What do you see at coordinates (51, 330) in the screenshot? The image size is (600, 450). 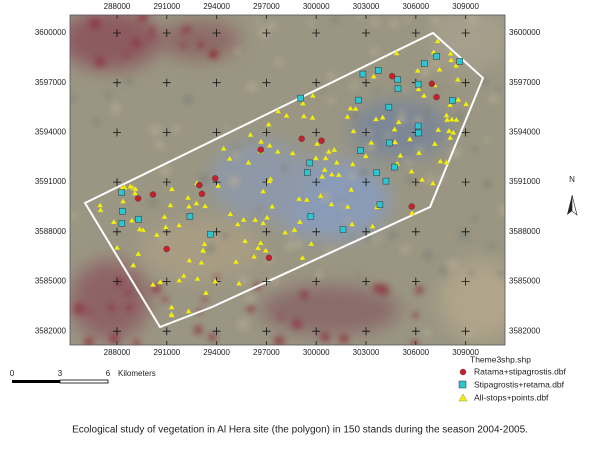 I see `y-coord-label: 3582000` at bounding box center [51, 330].